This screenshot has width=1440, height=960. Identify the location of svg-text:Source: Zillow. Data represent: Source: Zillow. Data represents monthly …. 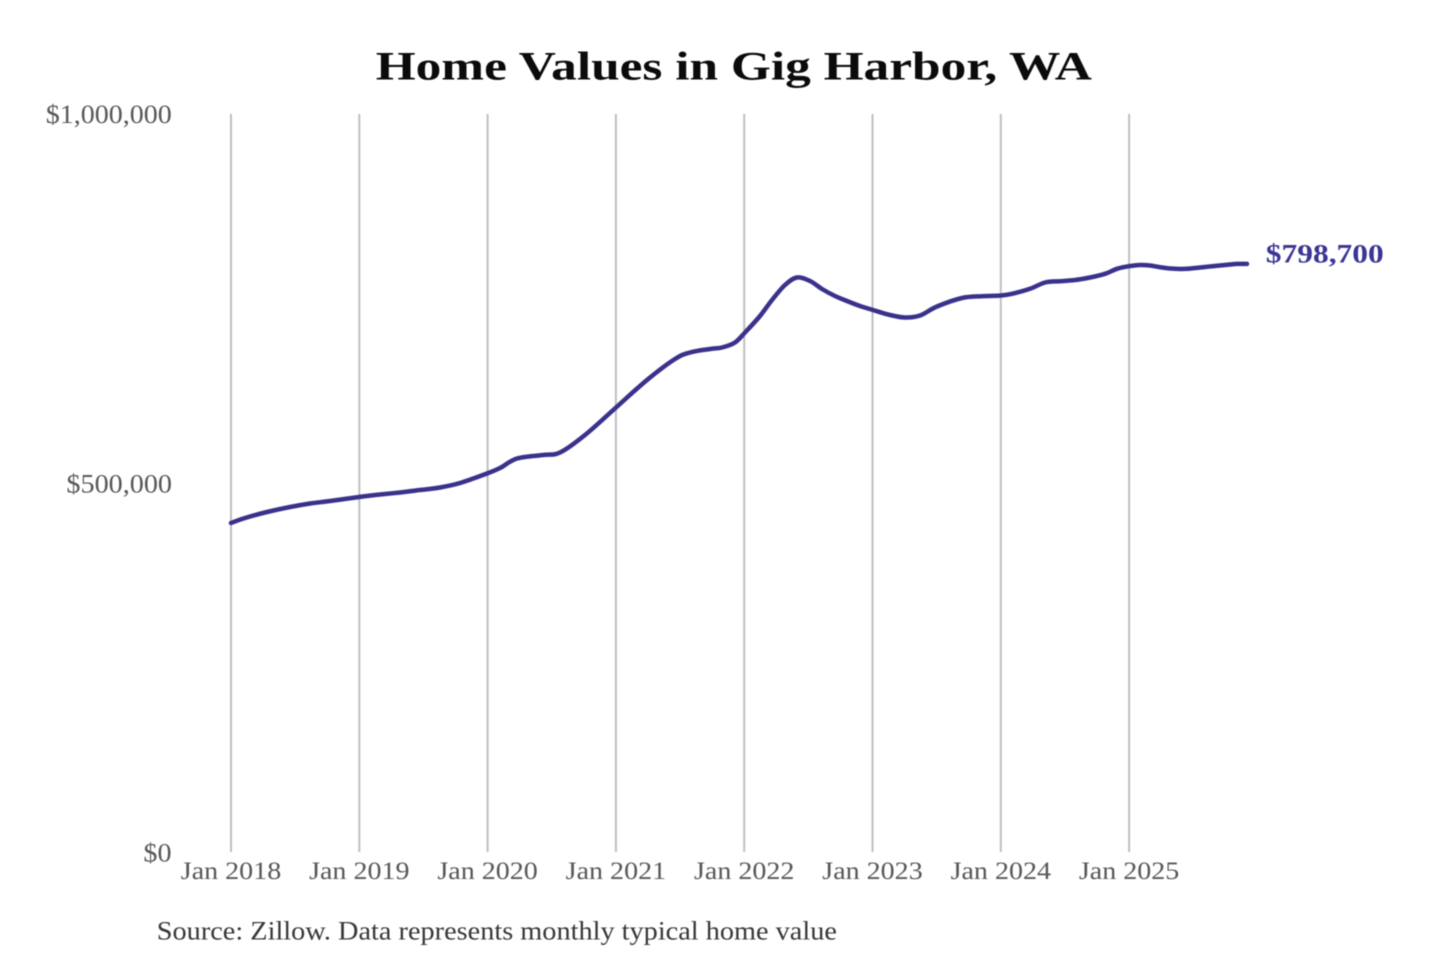
(497, 930).